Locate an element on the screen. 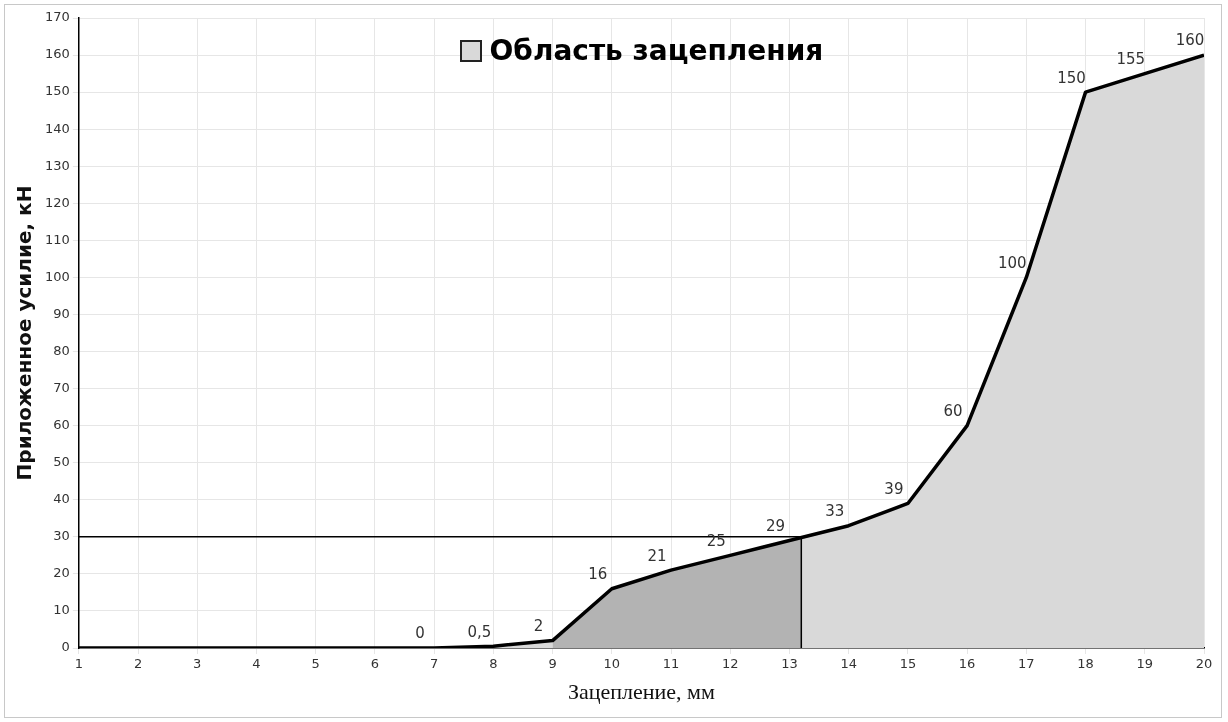 This screenshot has height=722, width=1228. x-tick-label: 7 is located at coordinates (434, 664).